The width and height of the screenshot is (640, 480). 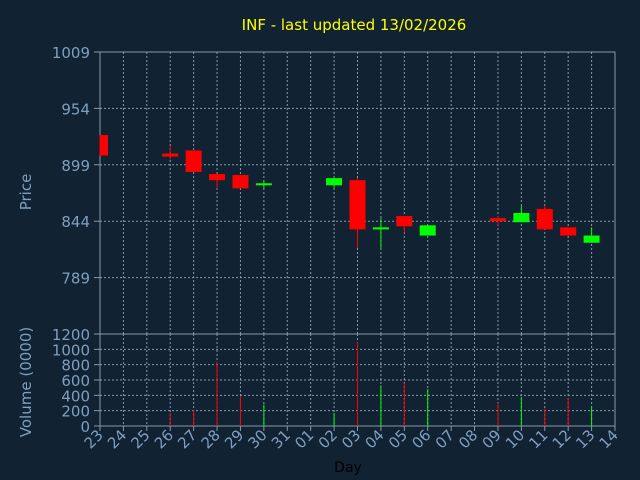 What do you see at coordinates (538, 439) in the screenshot?
I see `x-tick-label: 11` at bounding box center [538, 439].